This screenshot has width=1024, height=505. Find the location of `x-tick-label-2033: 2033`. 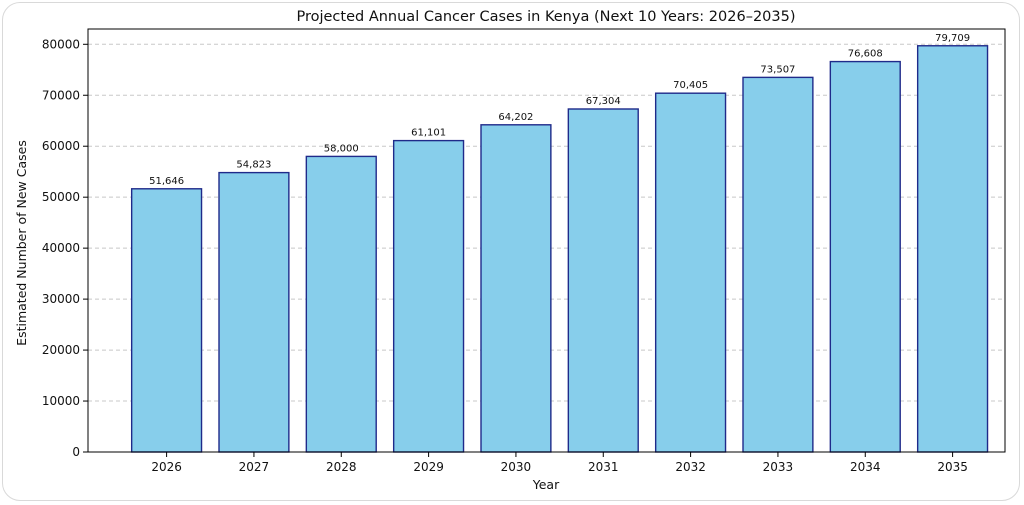

x-tick-label-2033: 2033 is located at coordinates (778, 467).